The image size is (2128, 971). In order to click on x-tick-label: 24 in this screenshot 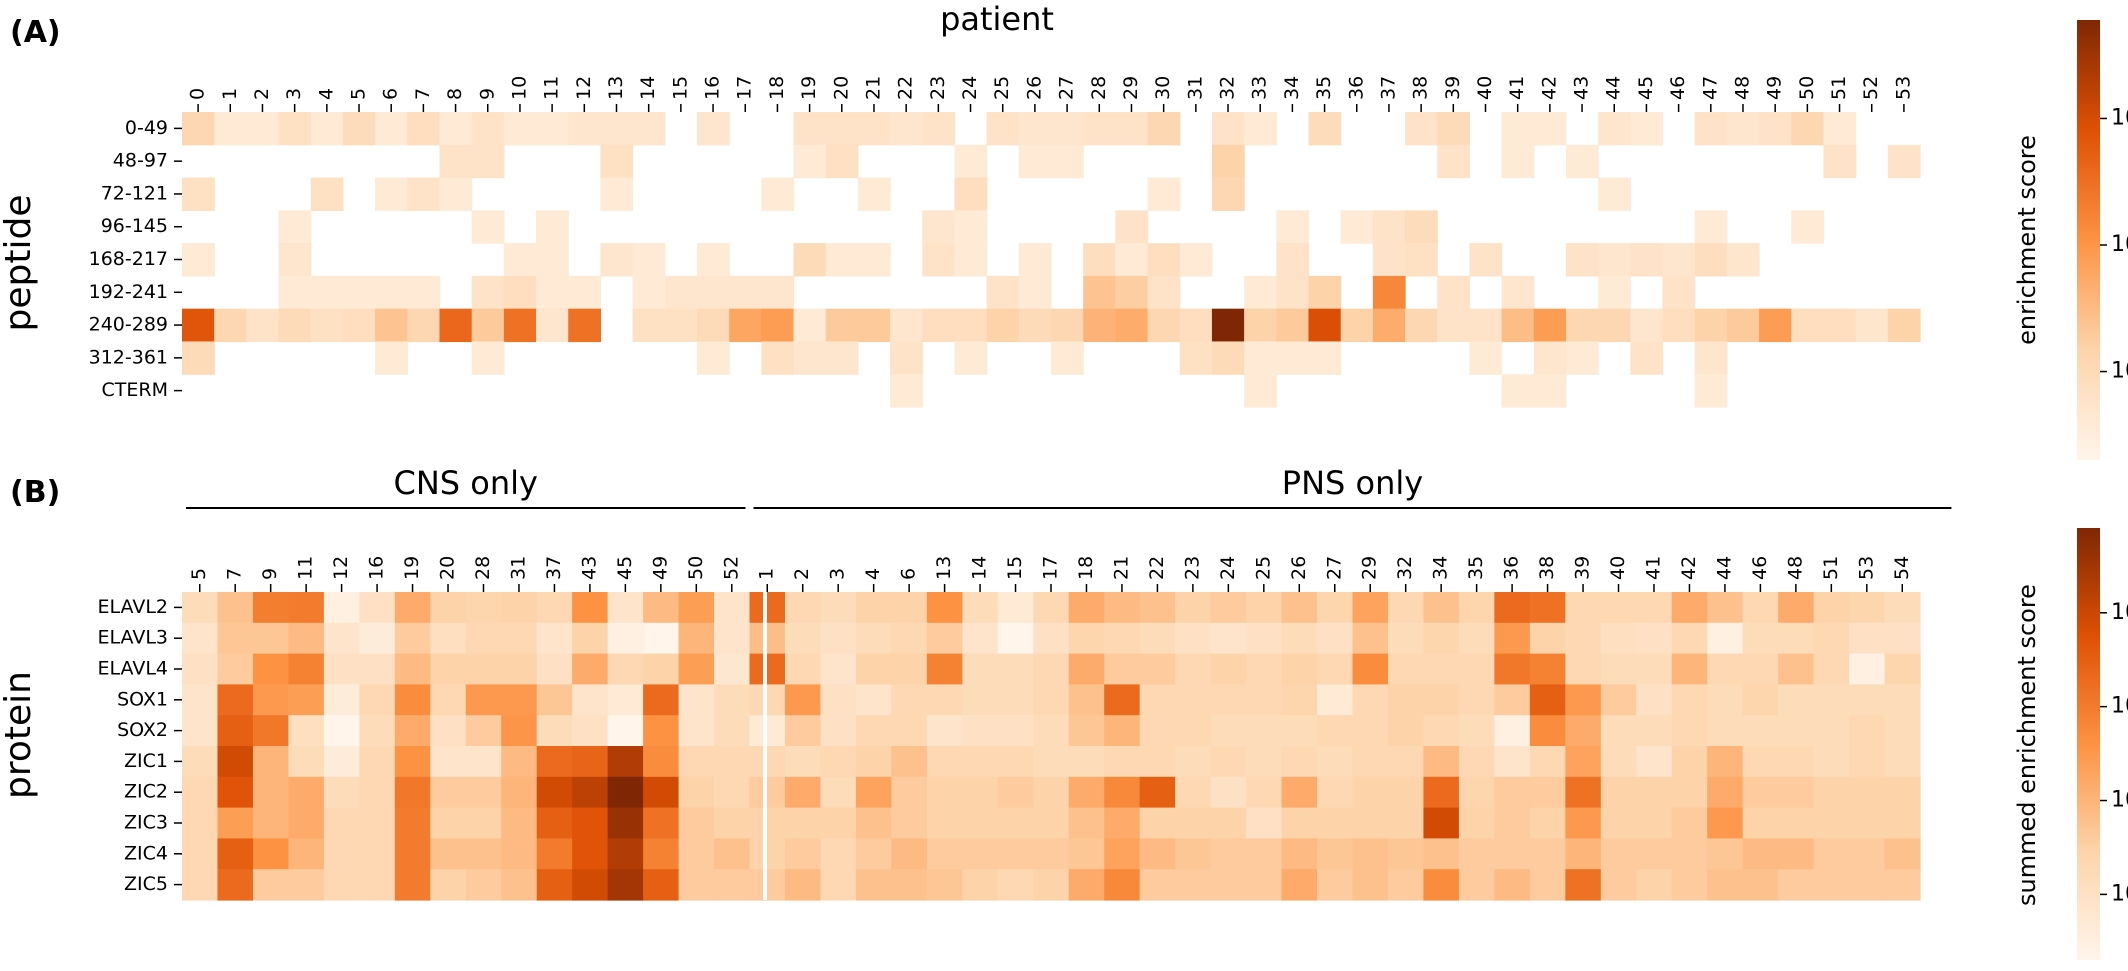, I will do `click(970, 88)`.